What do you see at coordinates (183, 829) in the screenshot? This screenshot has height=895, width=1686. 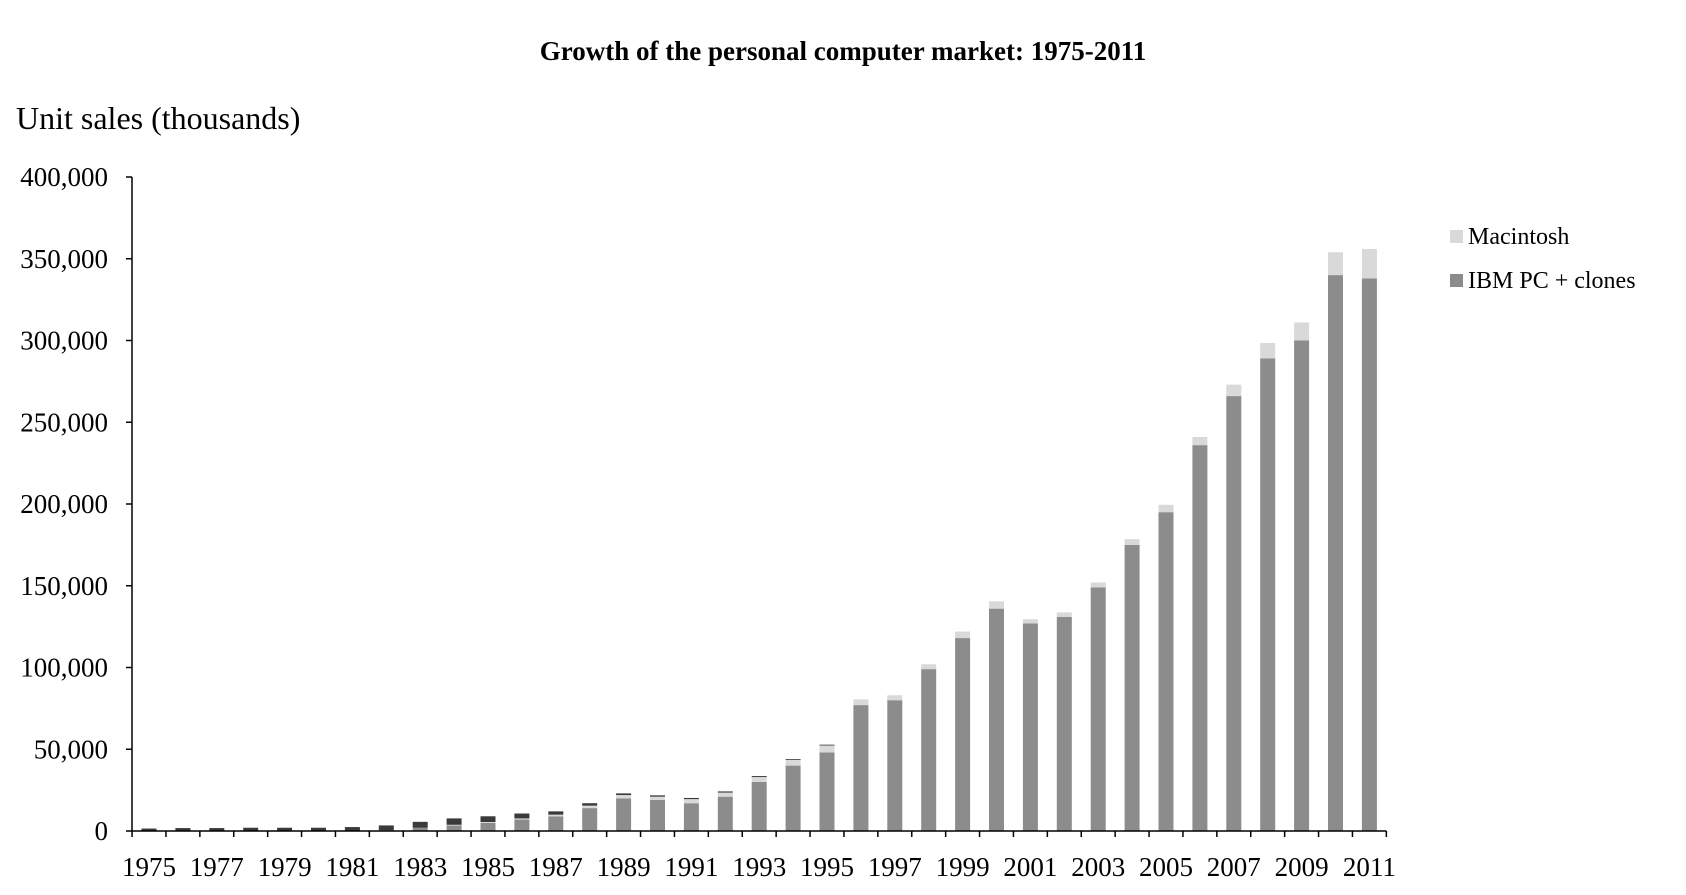 I see `bar-1976-other` at bounding box center [183, 829].